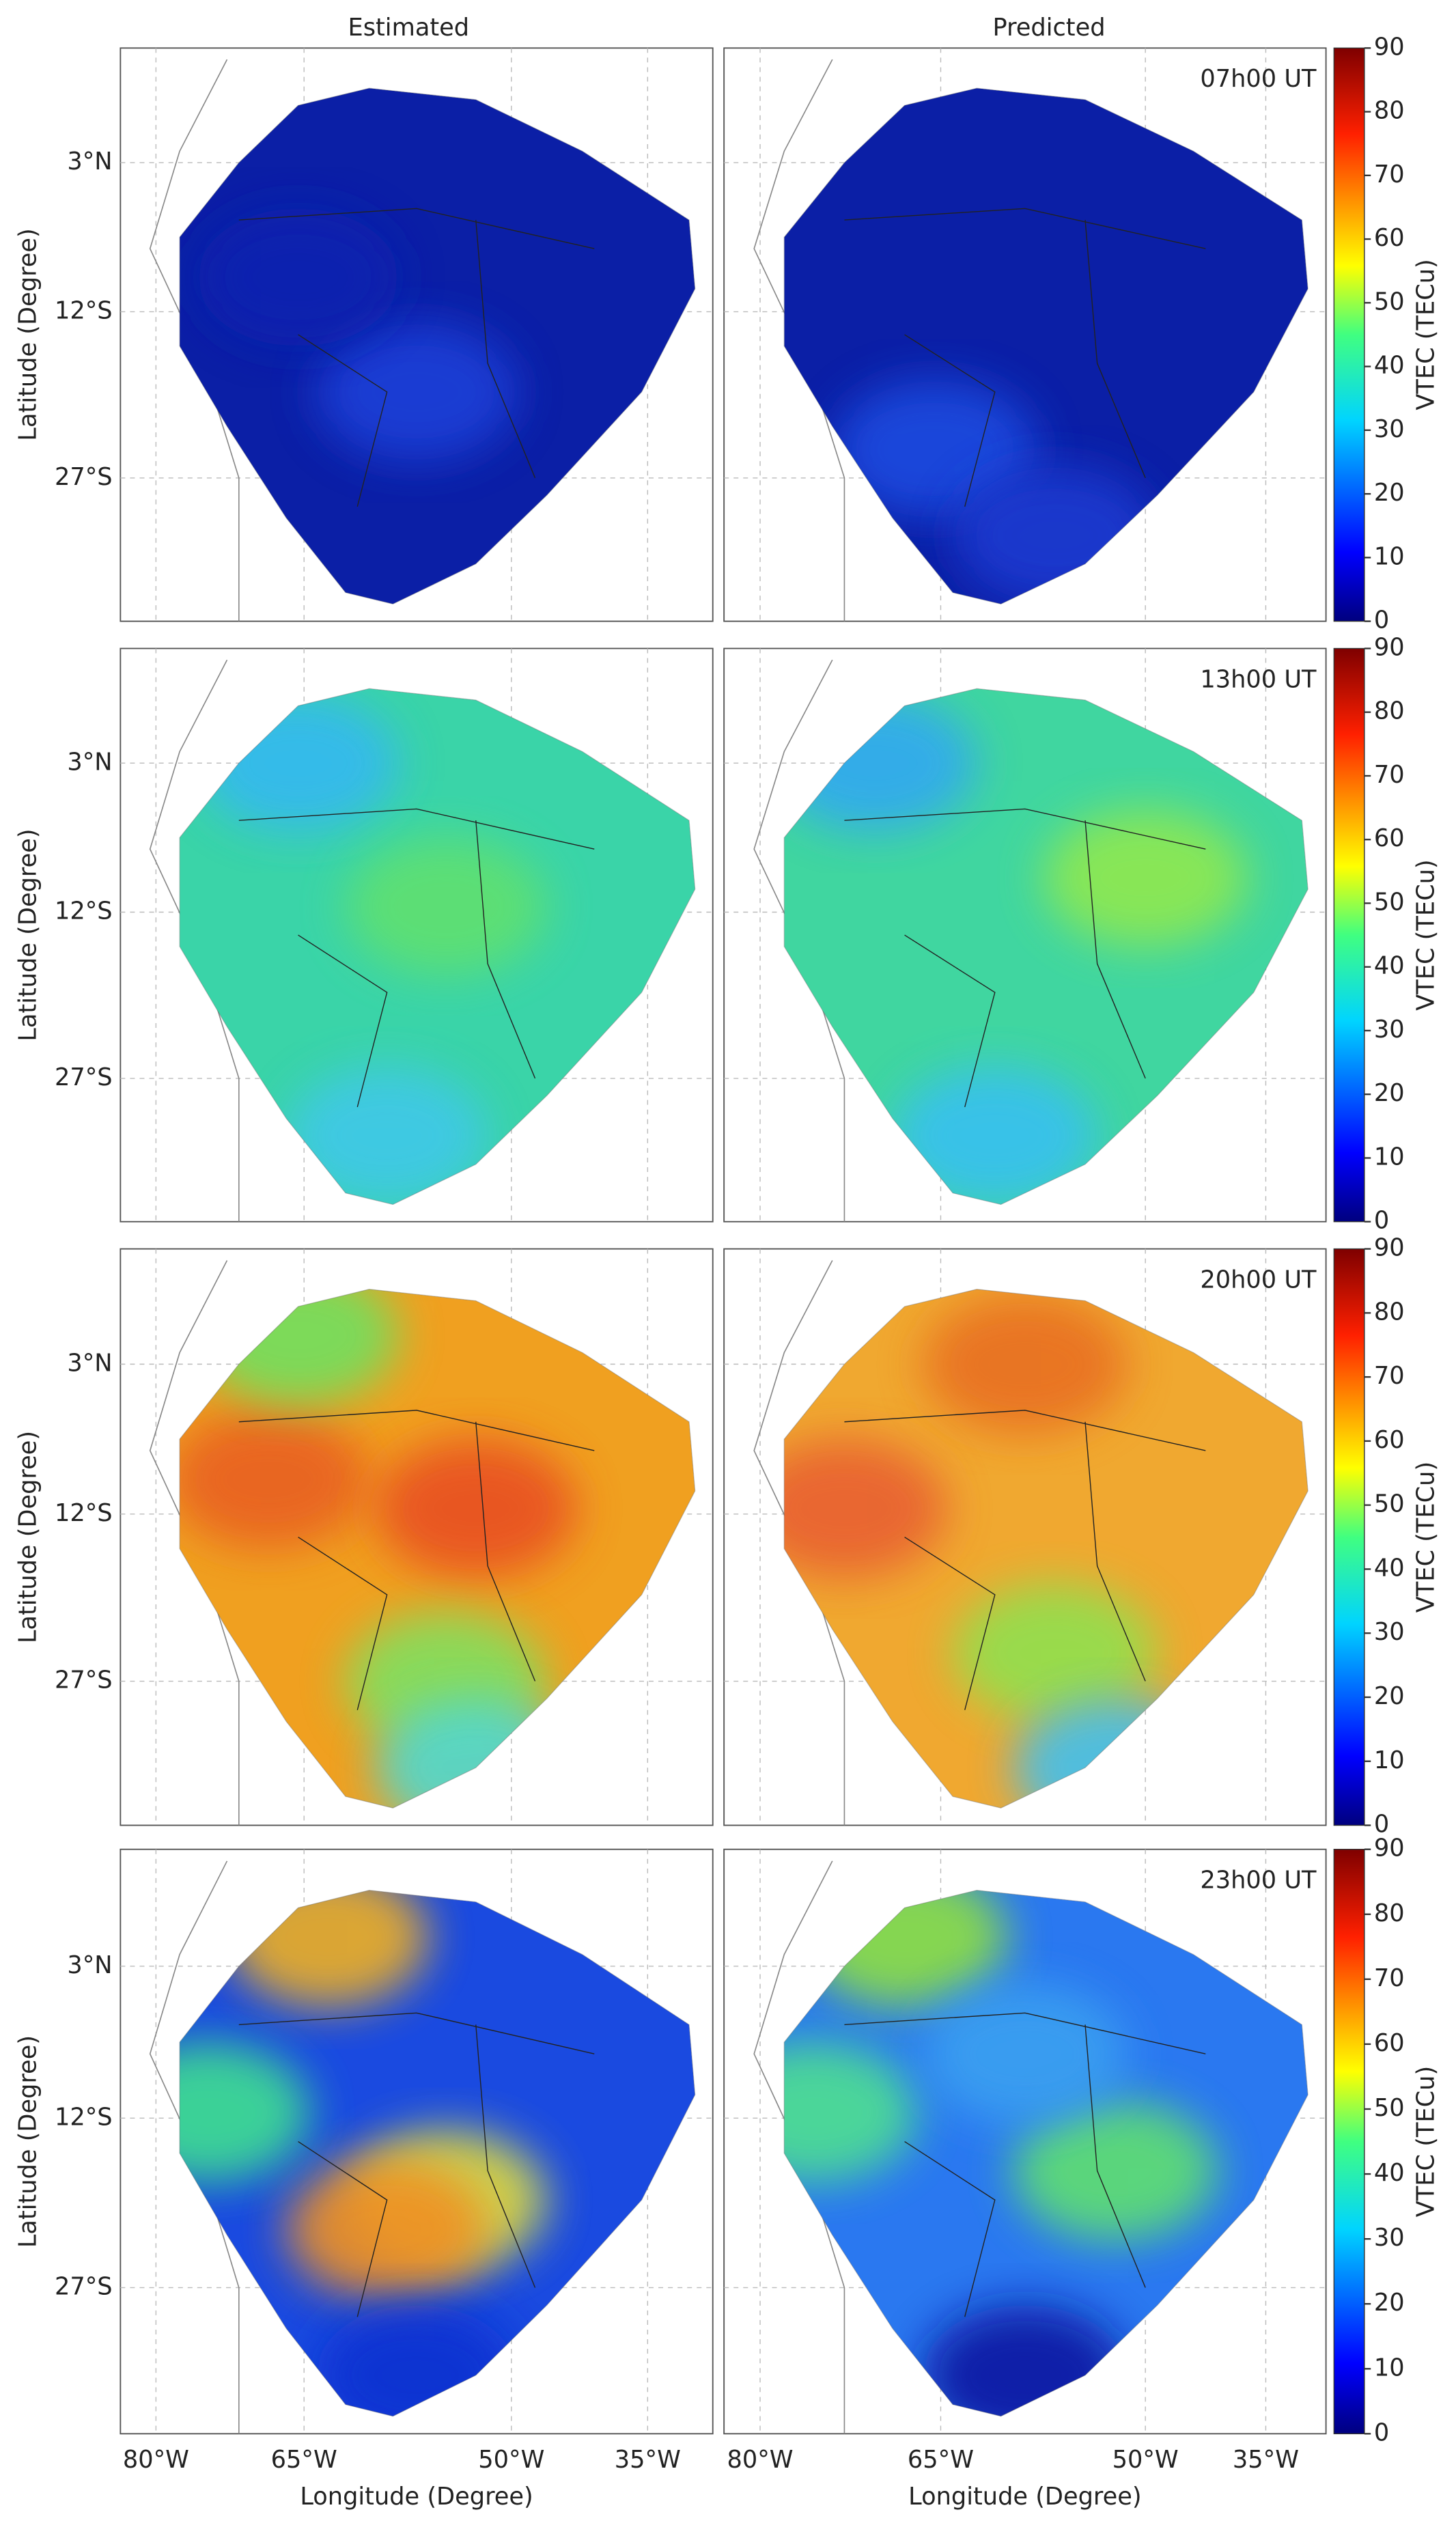 The width and height of the screenshot is (1456, 2525). I want to click on longitude-tick-label: 80°W, so click(760, 2460).